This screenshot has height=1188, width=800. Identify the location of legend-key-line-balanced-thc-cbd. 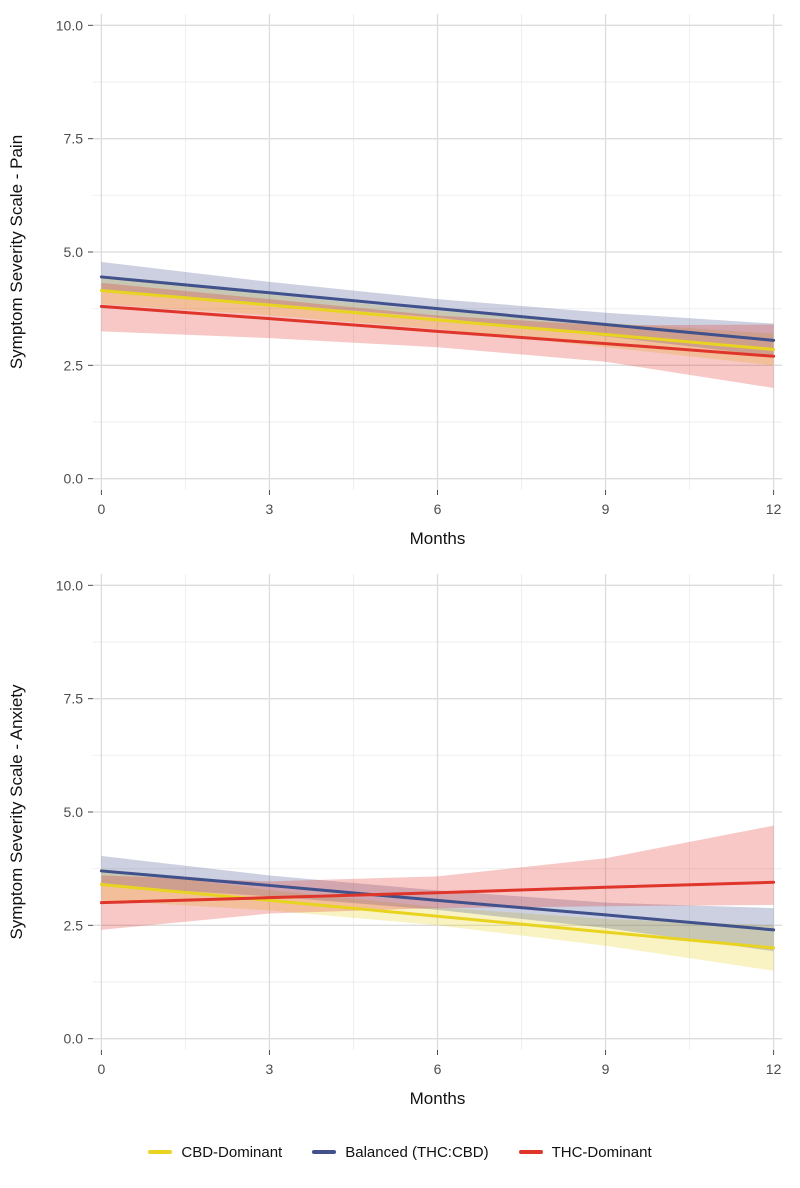
(324, 1152).